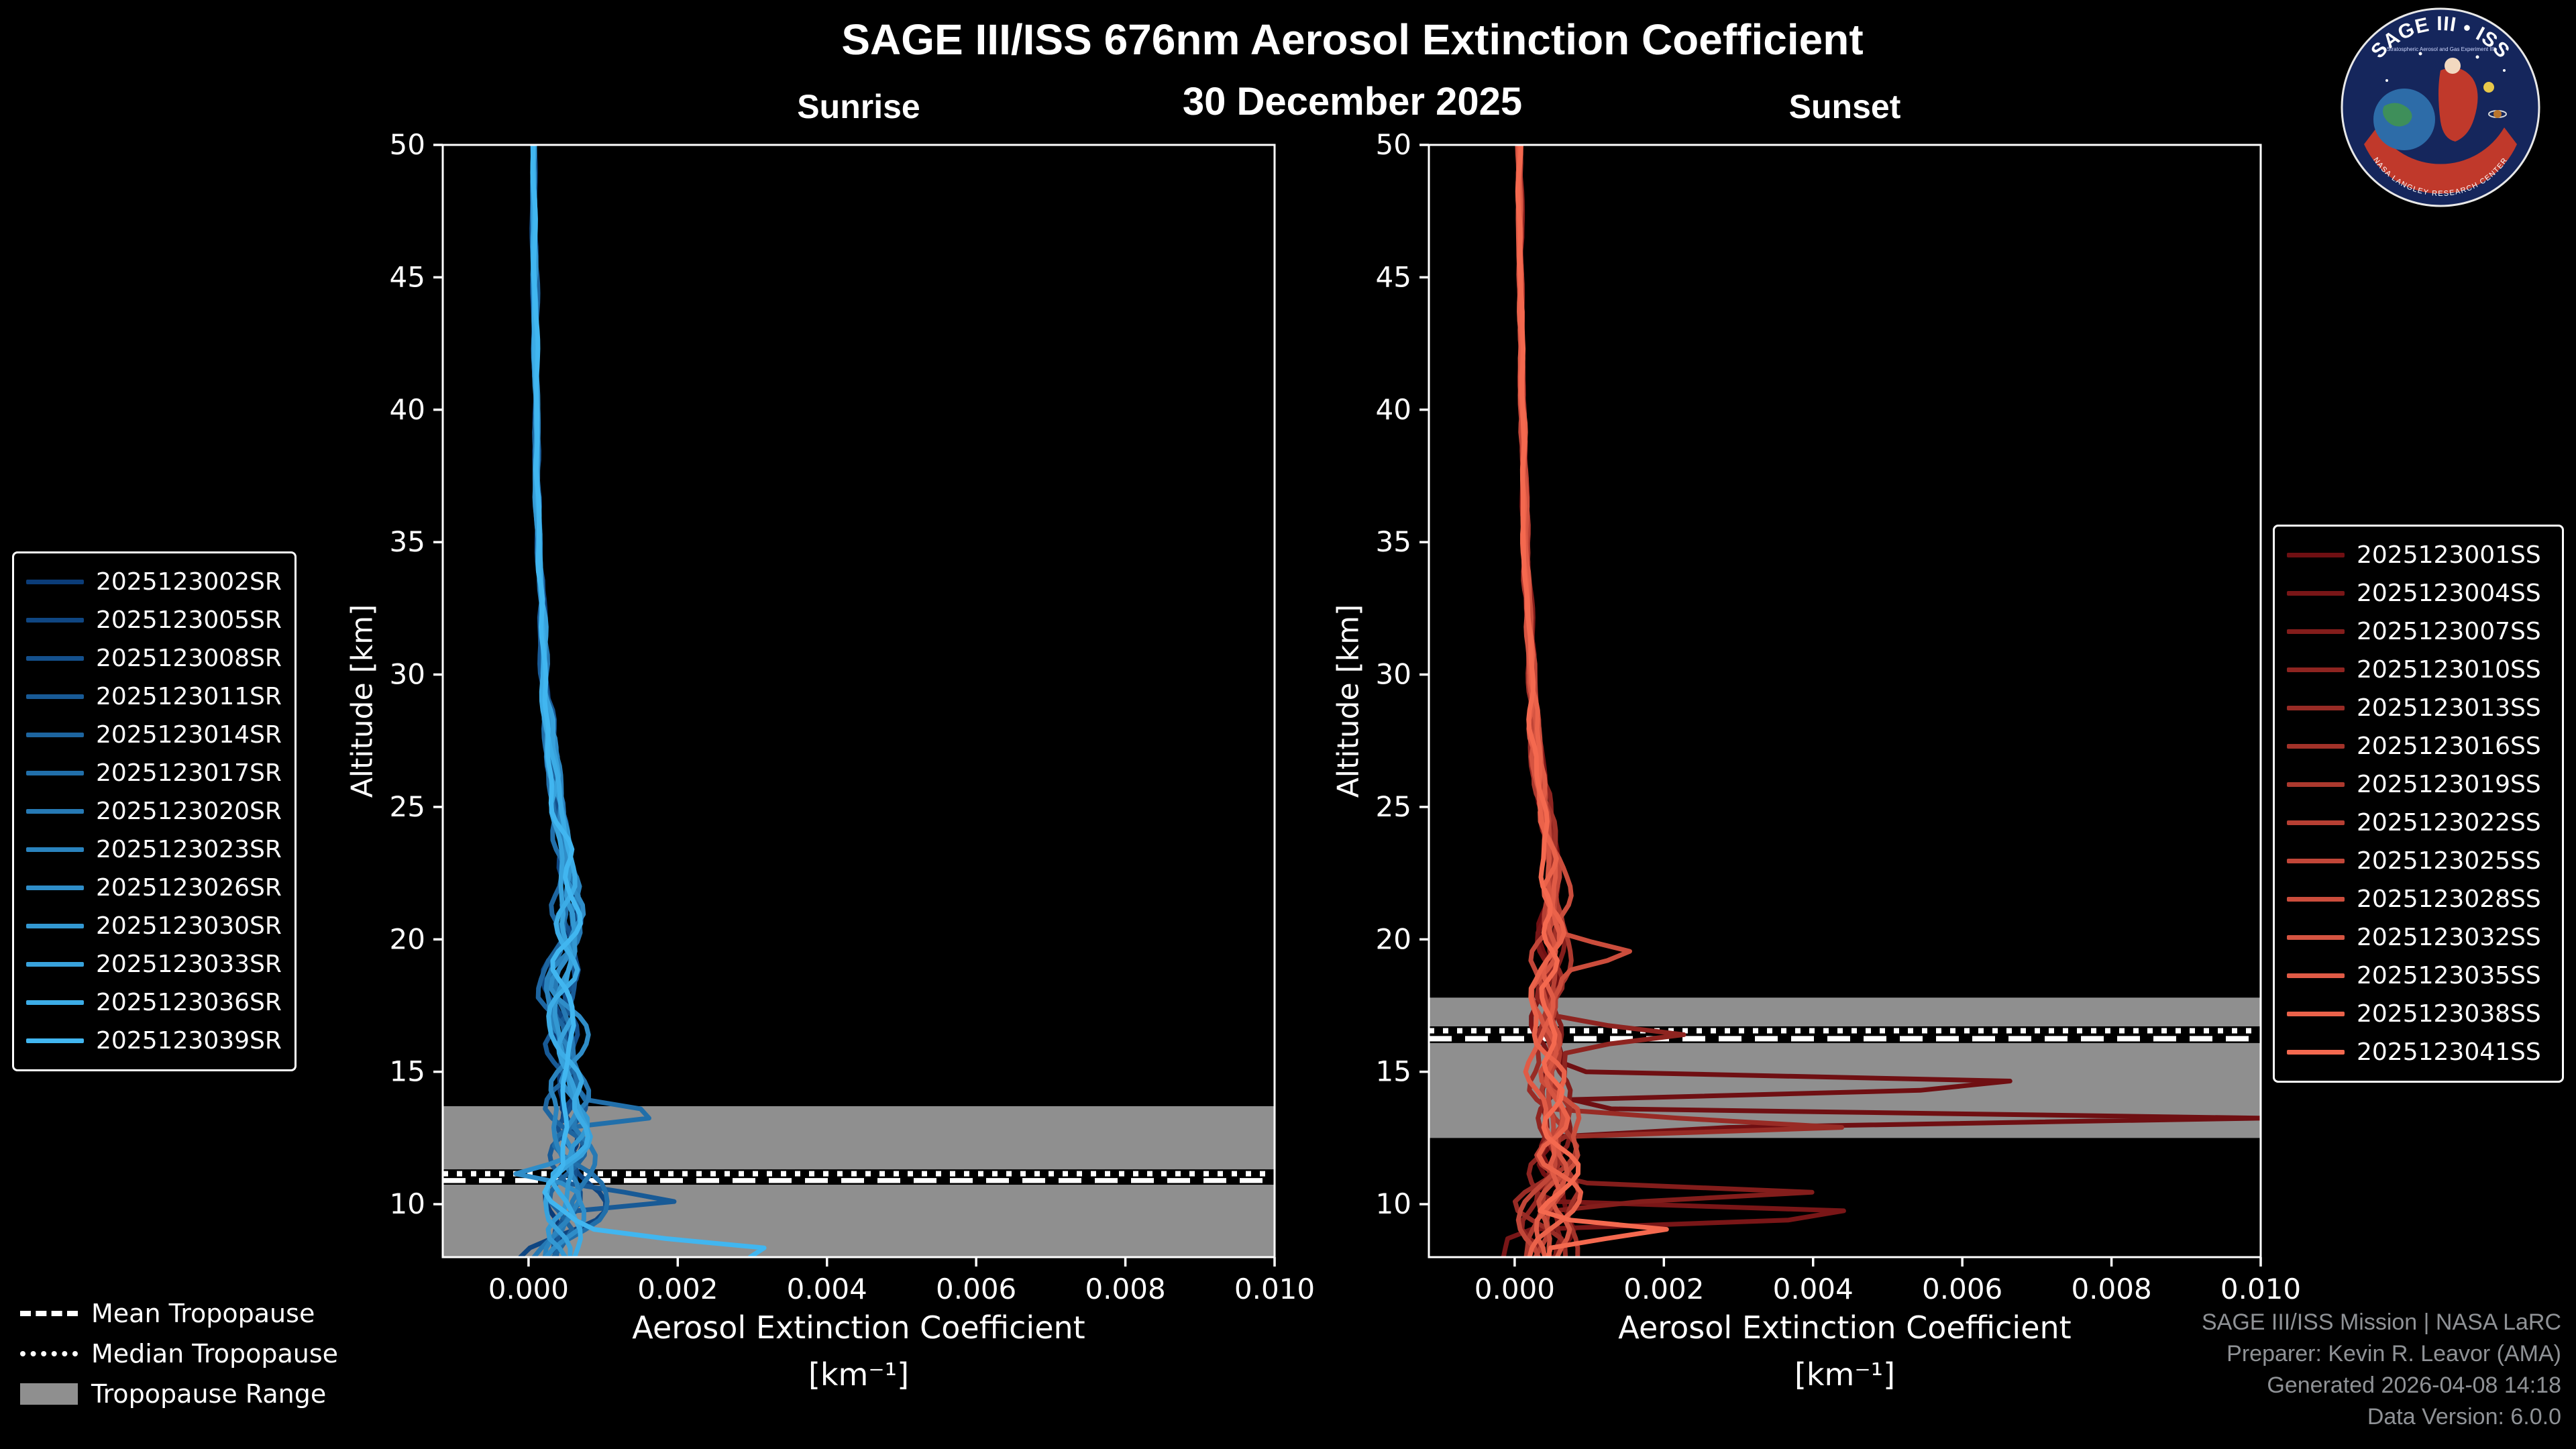 The width and height of the screenshot is (2576, 1449). I want to click on dotted-line-swatch, so click(49, 1353).